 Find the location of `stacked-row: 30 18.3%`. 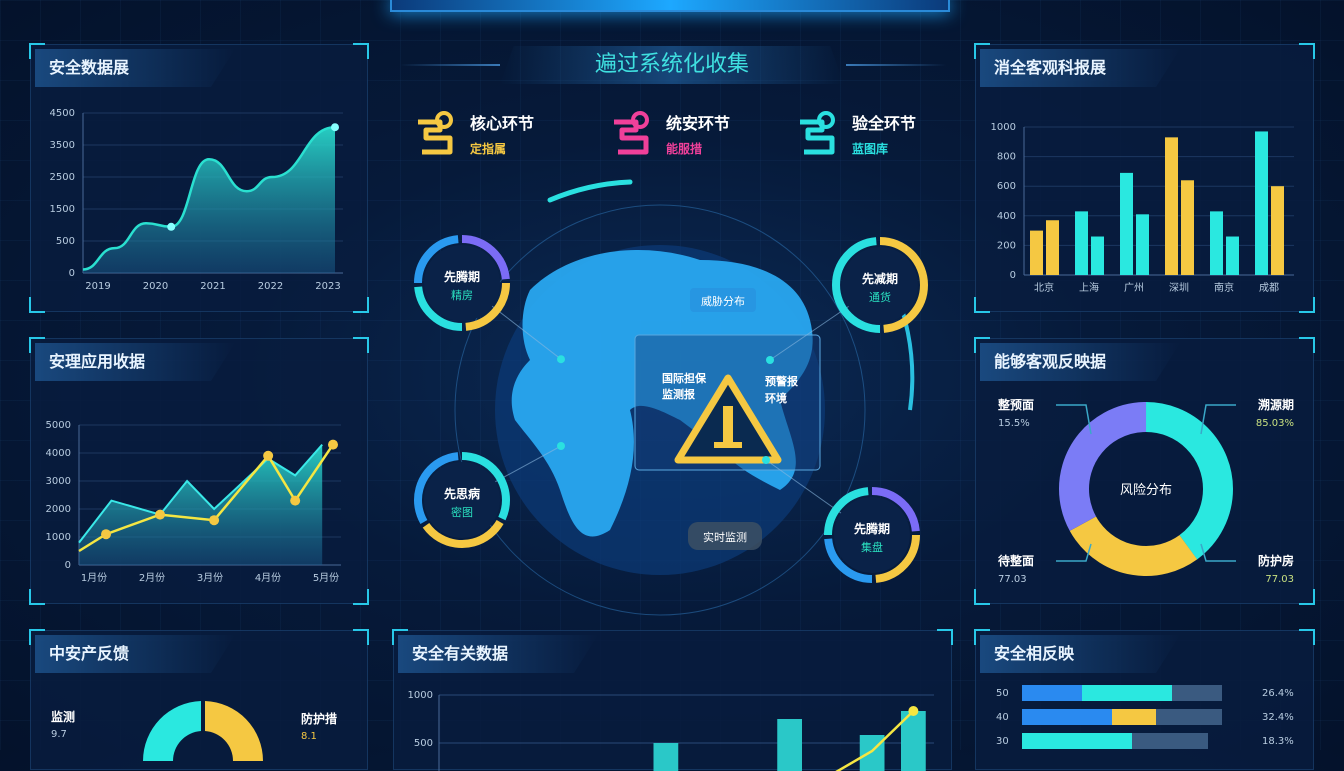

stacked-row: 30 18.3% is located at coordinates (1151, 741).